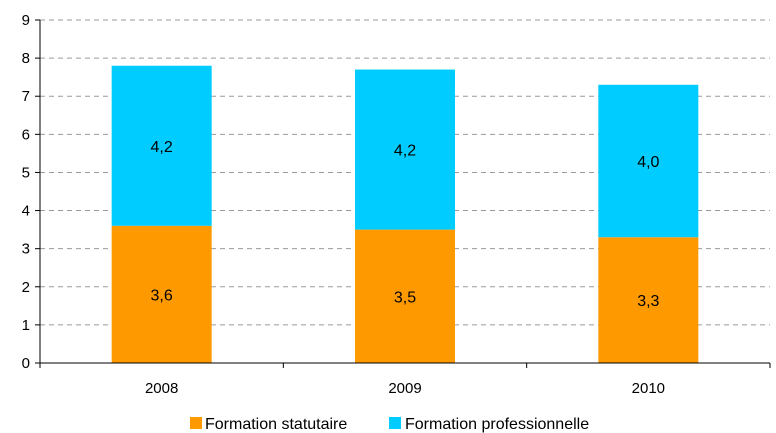  What do you see at coordinates (26, 211) in the screenshot?
I see `y-tick-label: 4` at bounding box center [26, 211].